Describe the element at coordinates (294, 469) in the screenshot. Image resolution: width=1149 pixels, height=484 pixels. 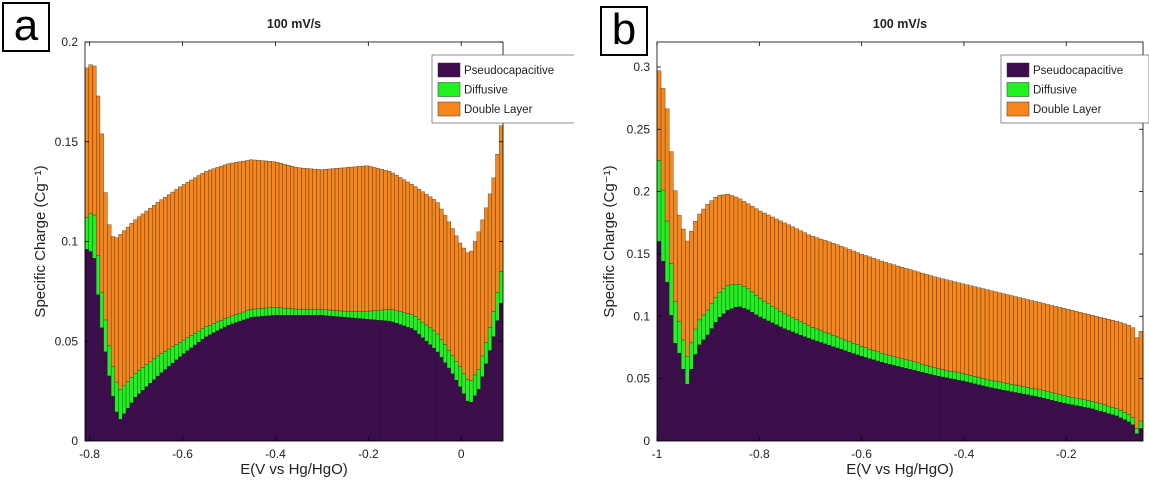
I see `x-axis-label: E(V vs Hg/HgO)` at that location.